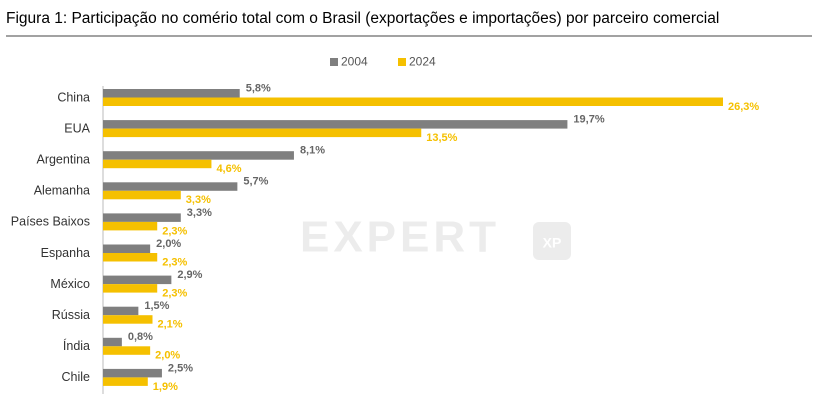 This screenshot has height=412, width=826. Describe the element at coordinates (743, 107) in the screenshot. I see `data-label: 26,3%` at that location.